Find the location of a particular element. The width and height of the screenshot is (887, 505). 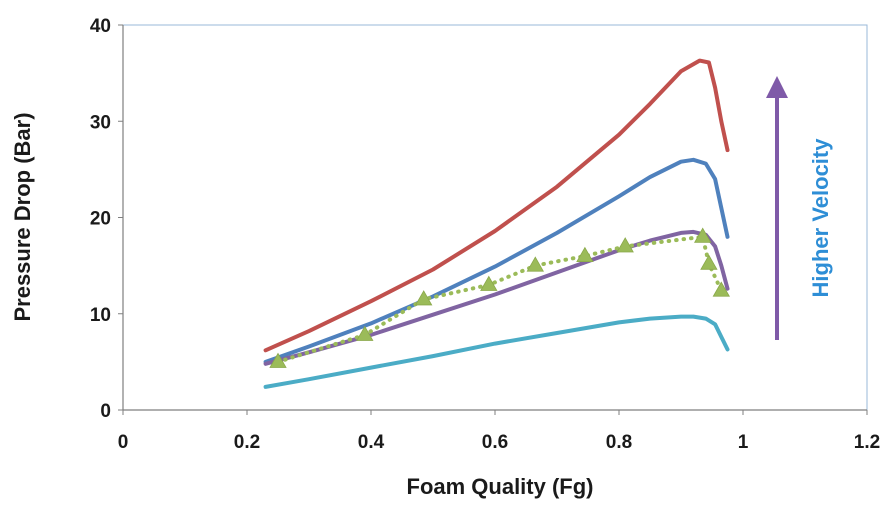

x-tick-labels: 0 0.2 0.4 0.6 0.8 1 1.2 is located at coordinates (499, 431).